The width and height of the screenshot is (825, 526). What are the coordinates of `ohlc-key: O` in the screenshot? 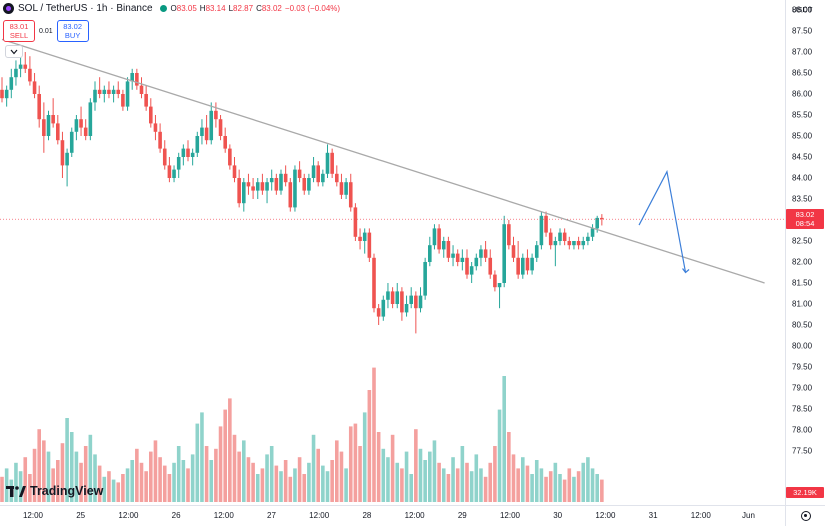 It's located at (173, 8).